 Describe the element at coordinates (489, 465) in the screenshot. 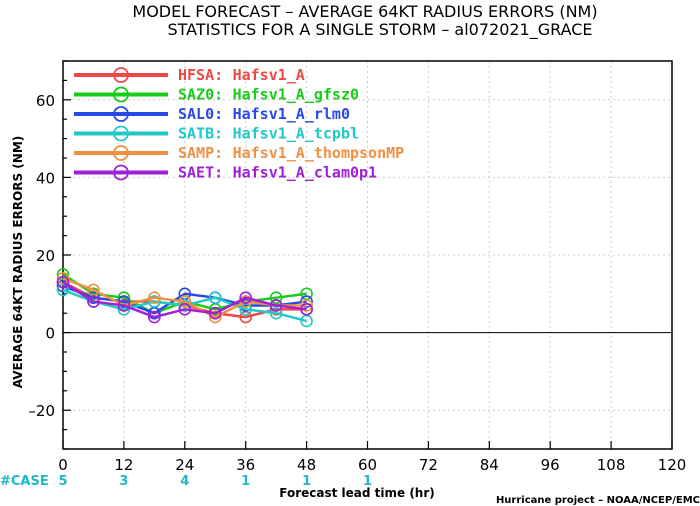

I see `x-tick-label-7: 84` at that location.